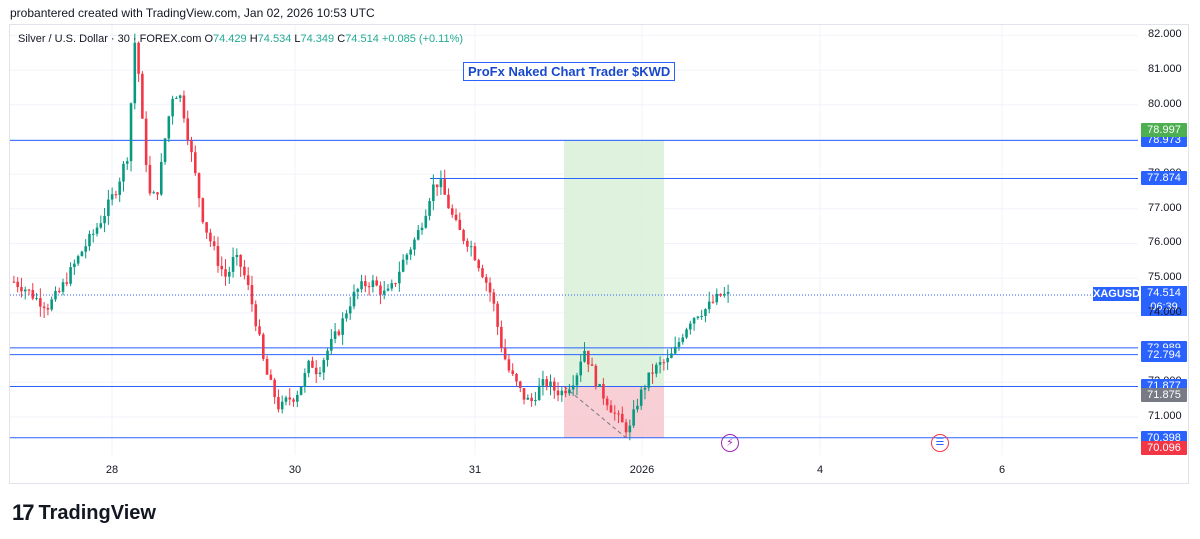 This screenshot has width=1200, height=539. I want to click on y-axis-tick-label: 75.000, so click(1165, 277).